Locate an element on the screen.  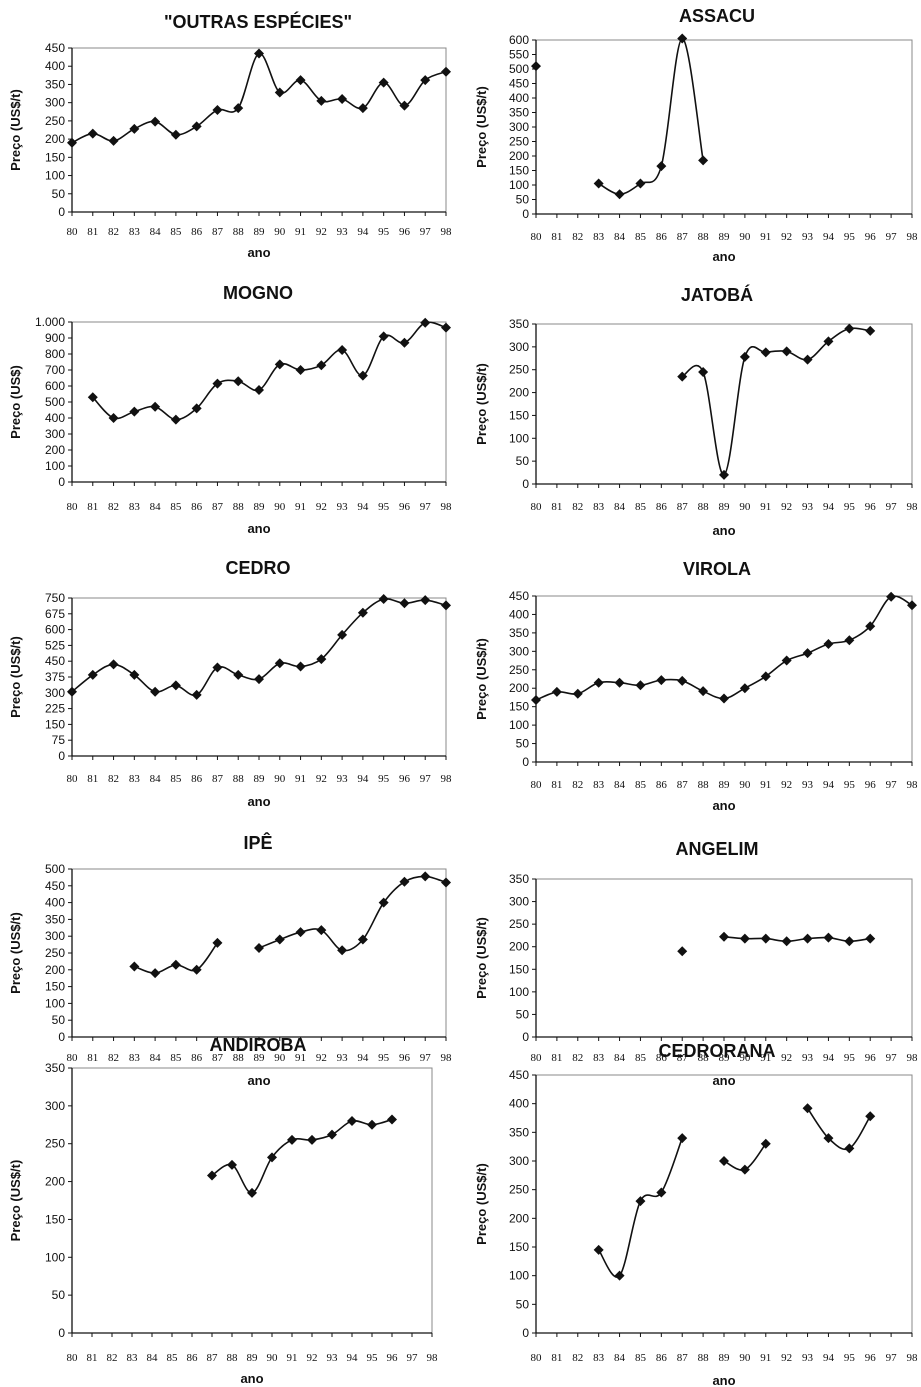
y-tick-label: 600 is located at coordinates (55, 630).